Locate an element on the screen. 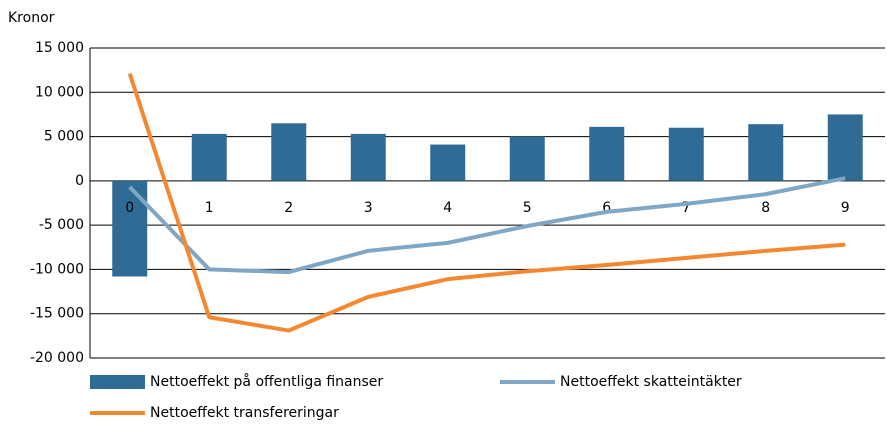  x-tick-label: 0 is located at coordinates (129, 208).